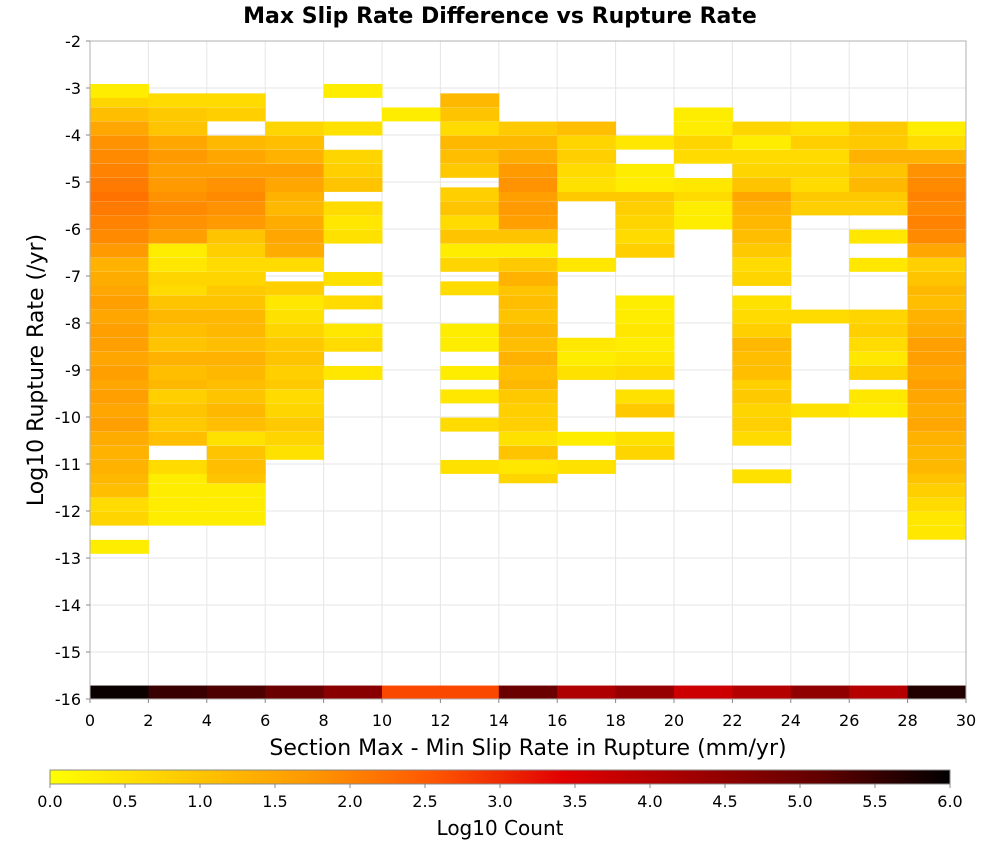 The height and width of the screenshot is (854, 1000). I want to click on y-axis-label: Log10 Rupture Rate (/yr), so click(36, 370).